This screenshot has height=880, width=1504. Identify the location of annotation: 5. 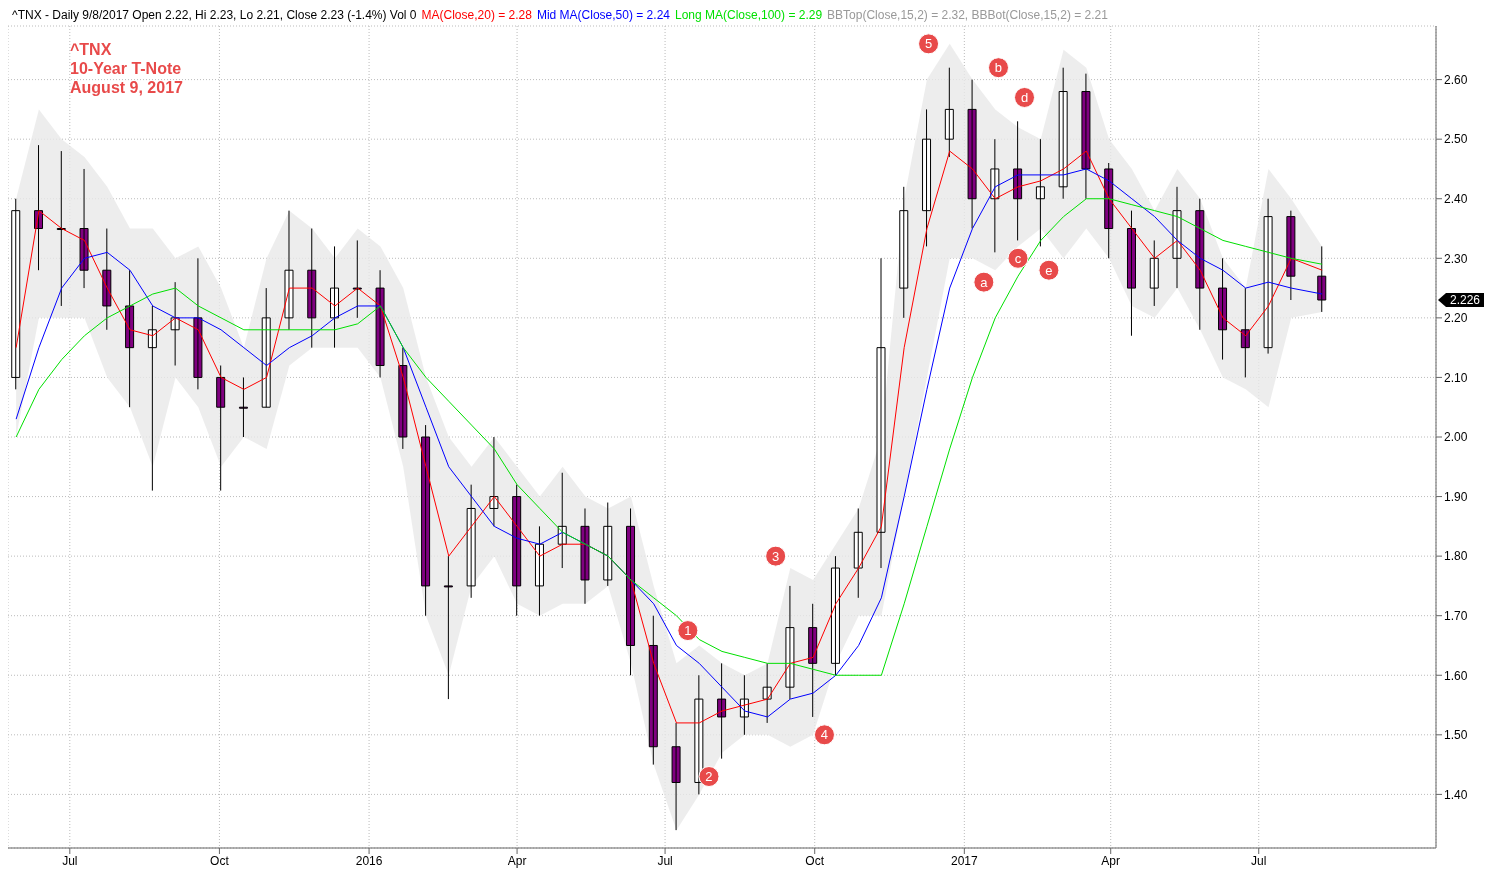
(928, 44).